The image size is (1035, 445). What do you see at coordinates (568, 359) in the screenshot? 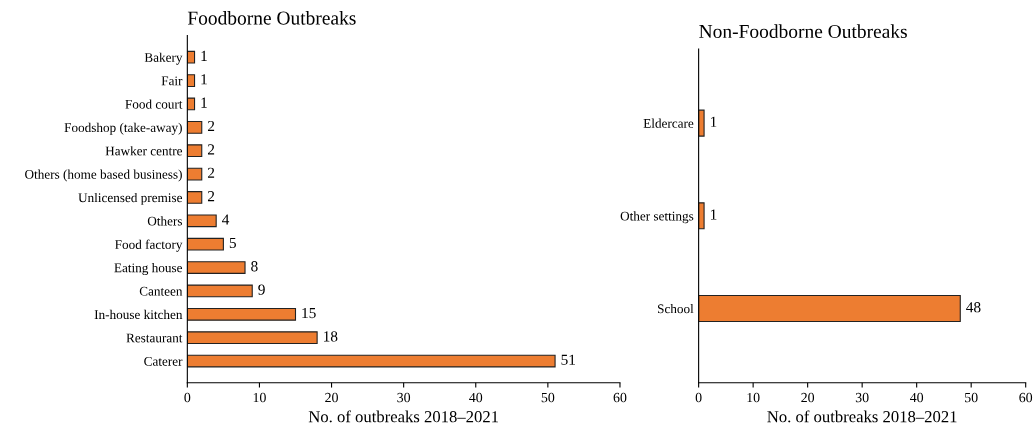
I see `data-label: 51` at bounding box center [568, 359].